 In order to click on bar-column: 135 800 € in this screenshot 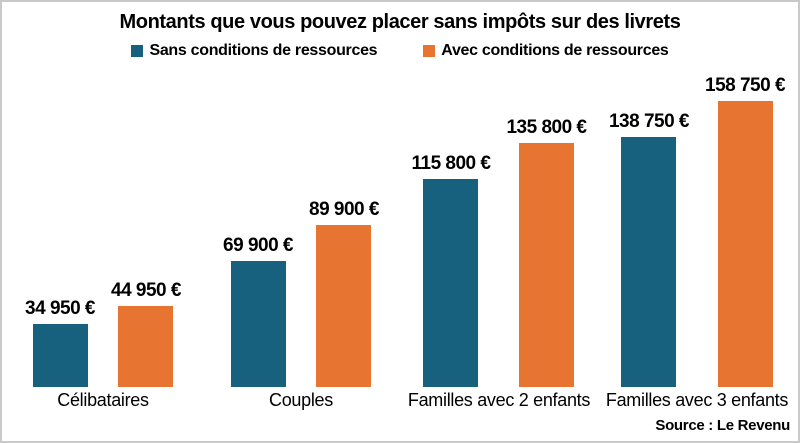, I will do `click(546, 252)`.